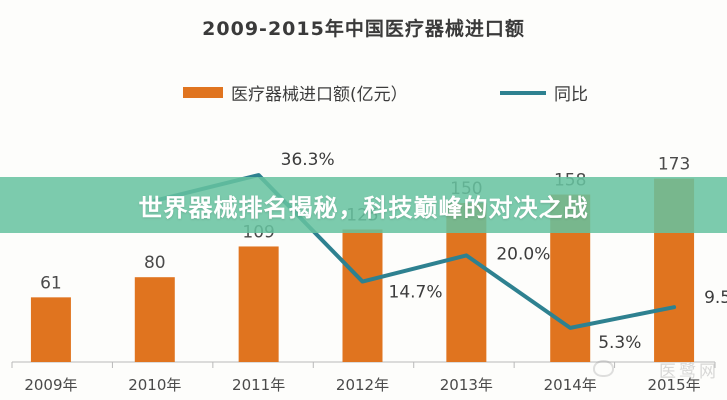 The image size is (727, 400). Describe the element at coordinates (363, 29) in the screenshot. I see `chart-title: 2009-2015年中国医疗器械进口额` at that location.